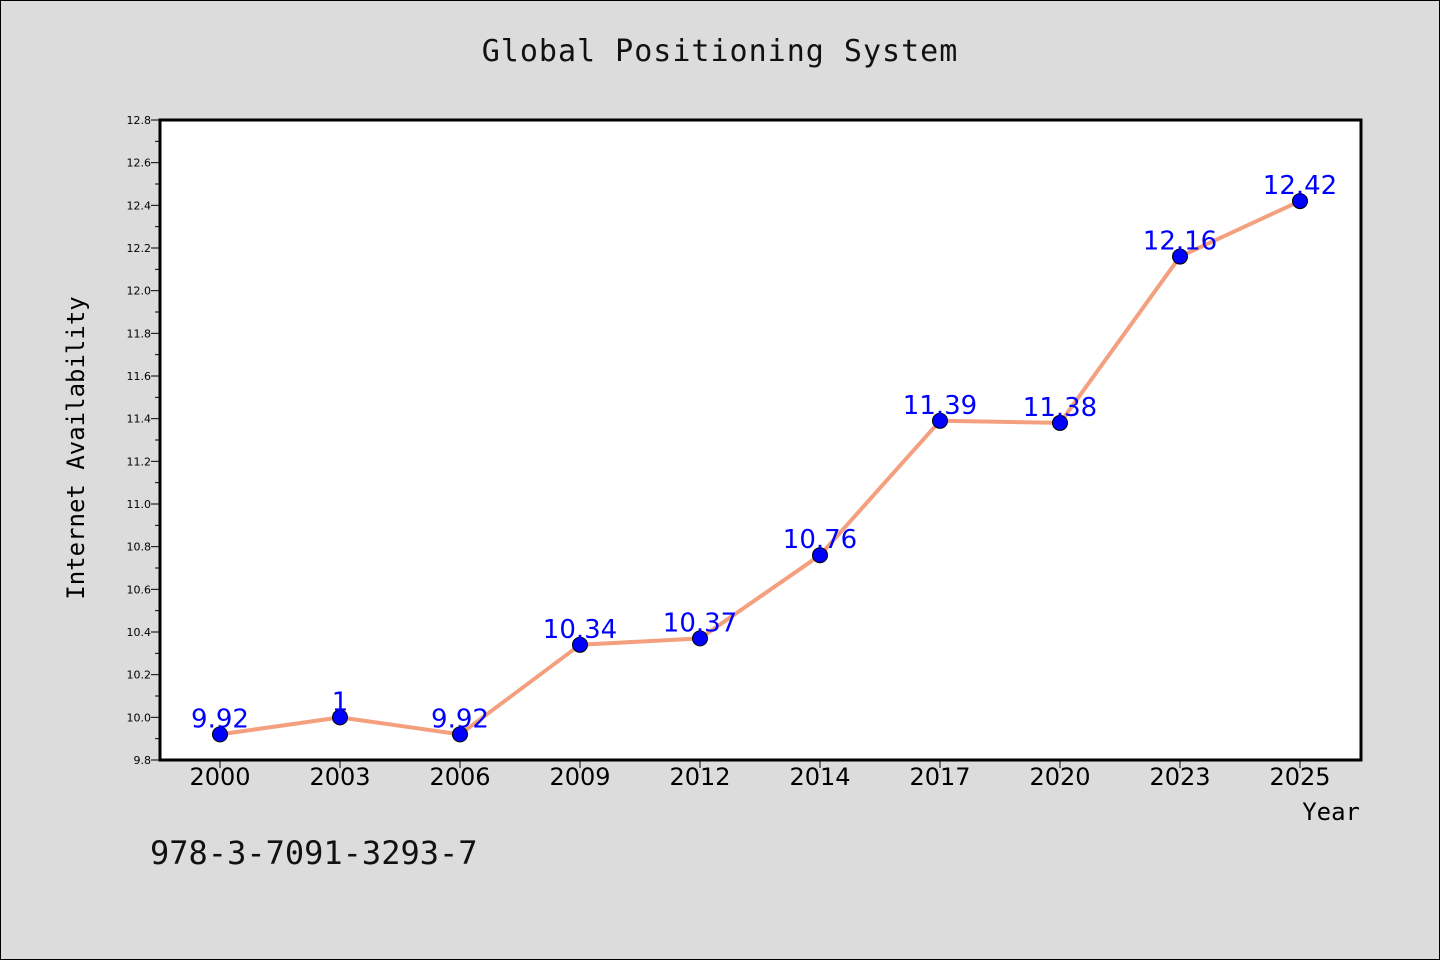  I want to click on data-label: 11.39, so click(940, 406).